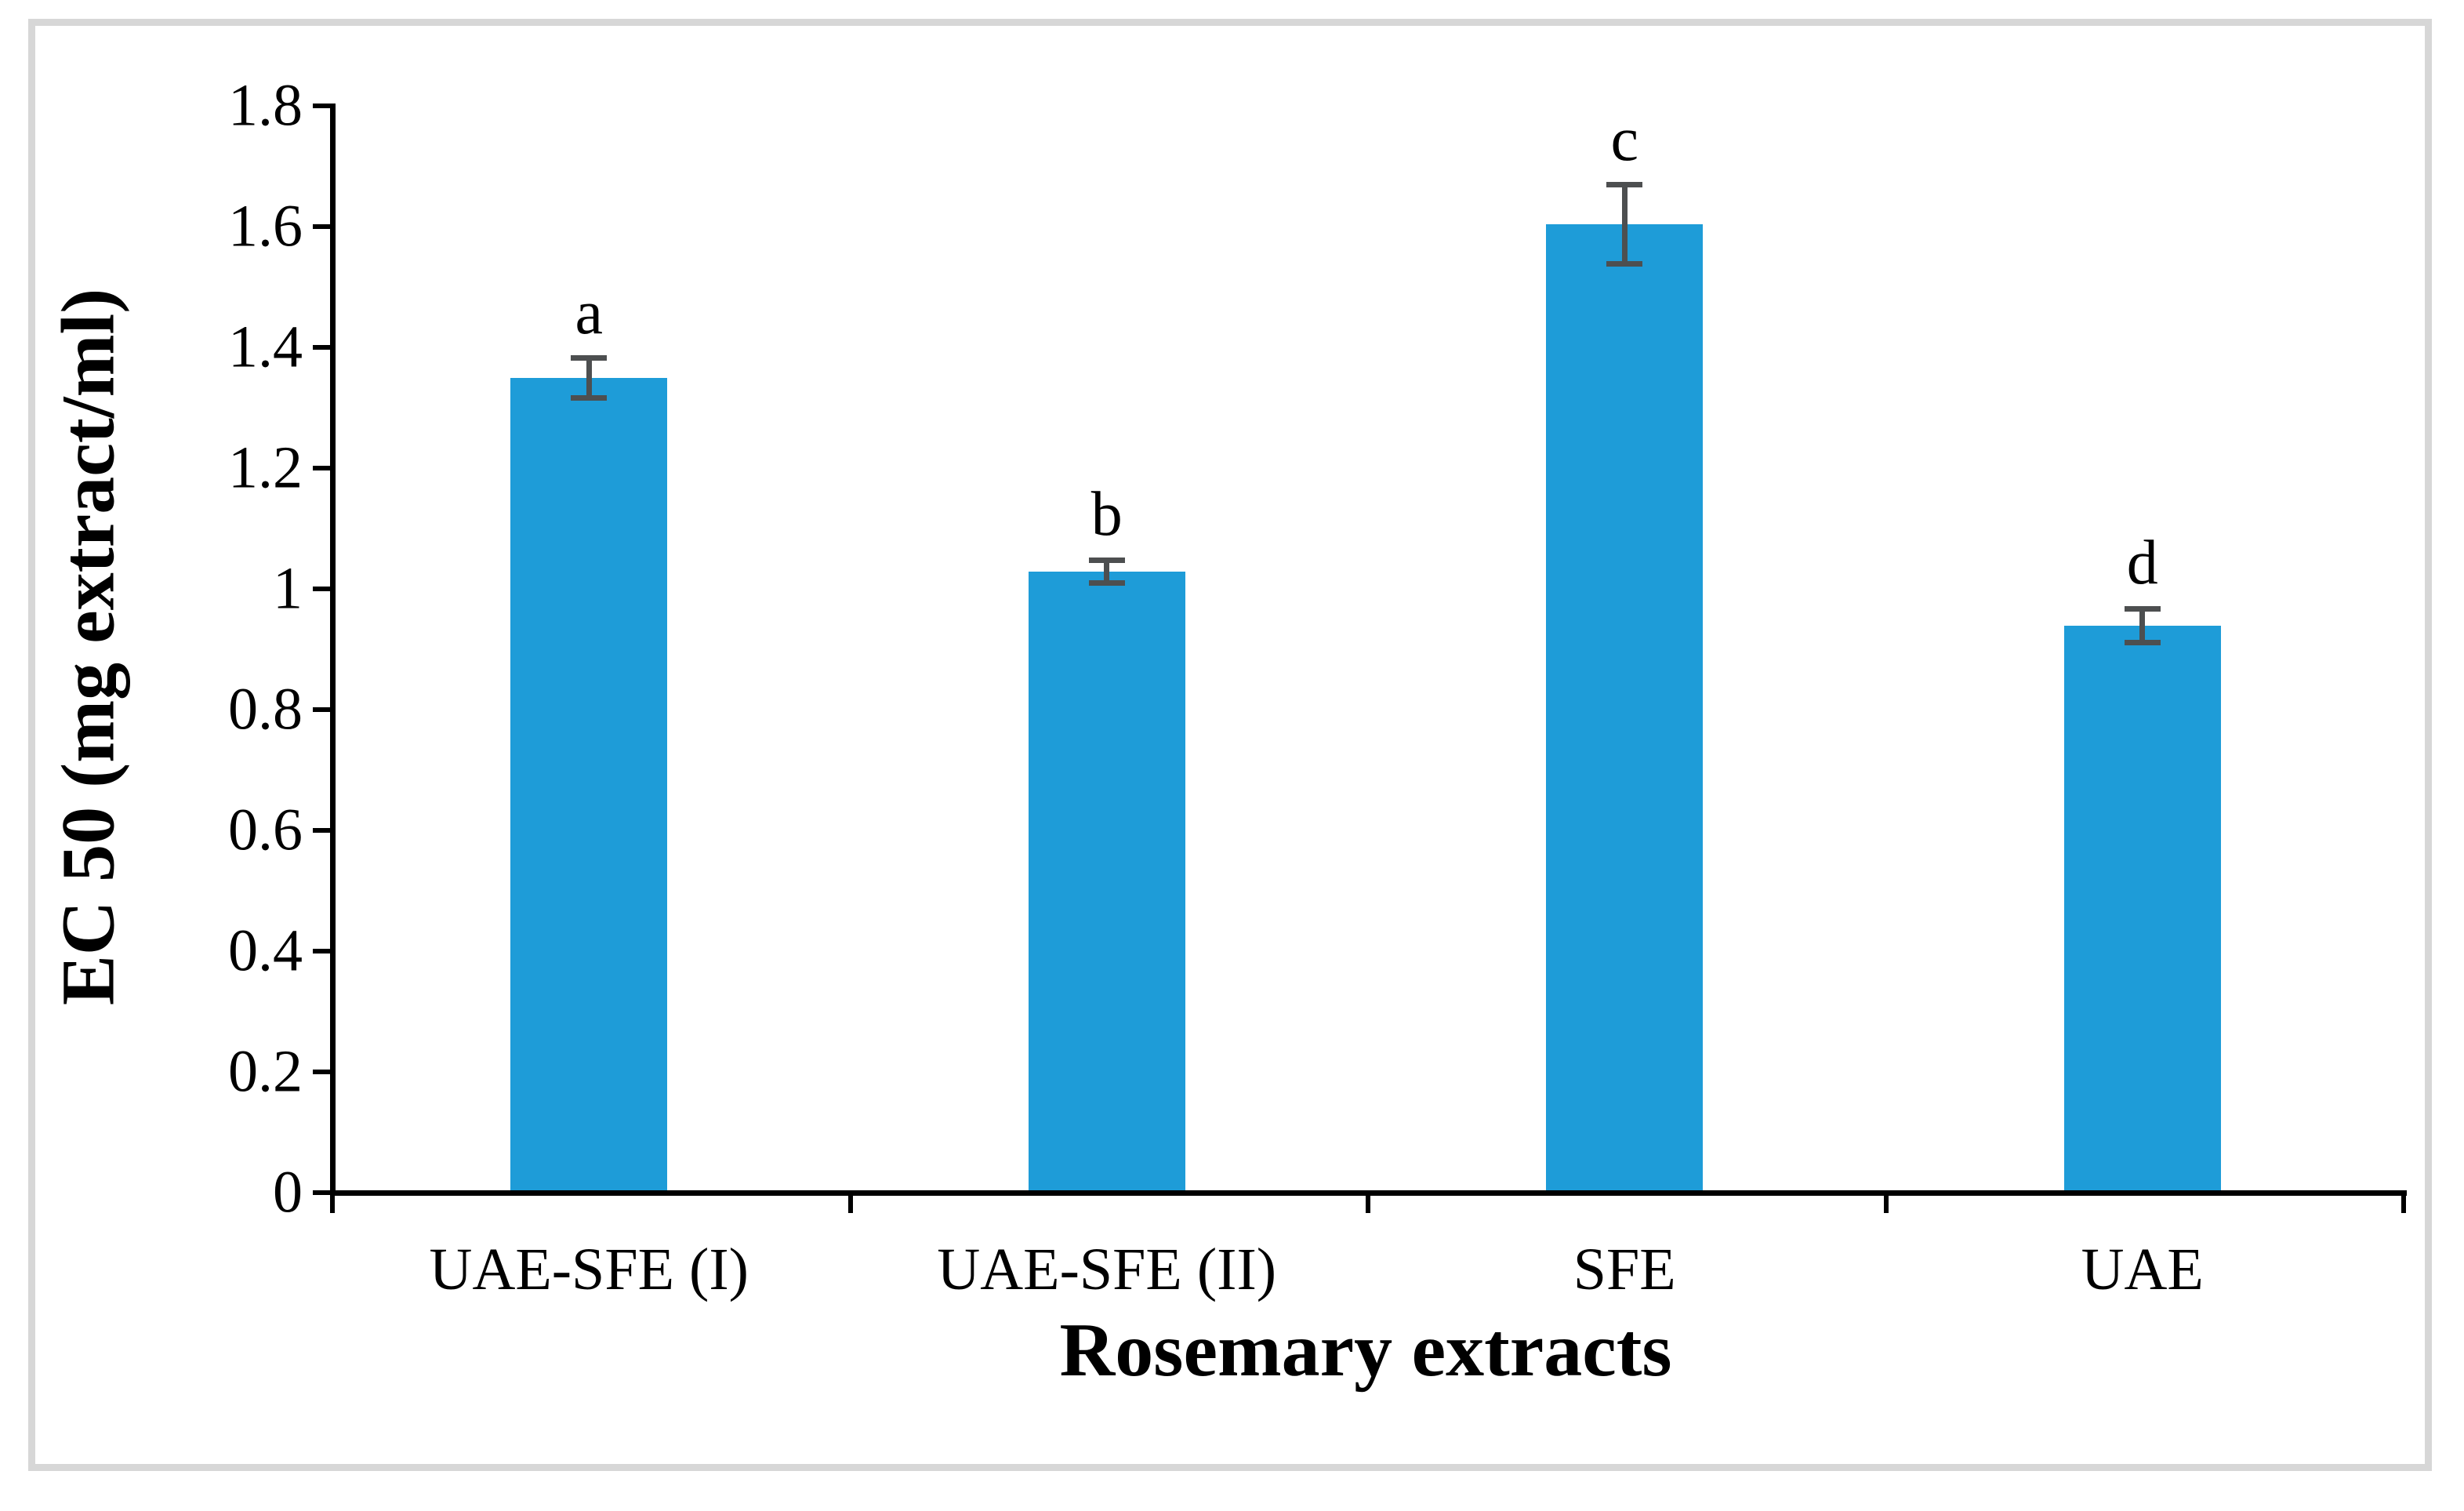  I want to click on error-bar-uae-sfe-ii, so click(1107, 571).